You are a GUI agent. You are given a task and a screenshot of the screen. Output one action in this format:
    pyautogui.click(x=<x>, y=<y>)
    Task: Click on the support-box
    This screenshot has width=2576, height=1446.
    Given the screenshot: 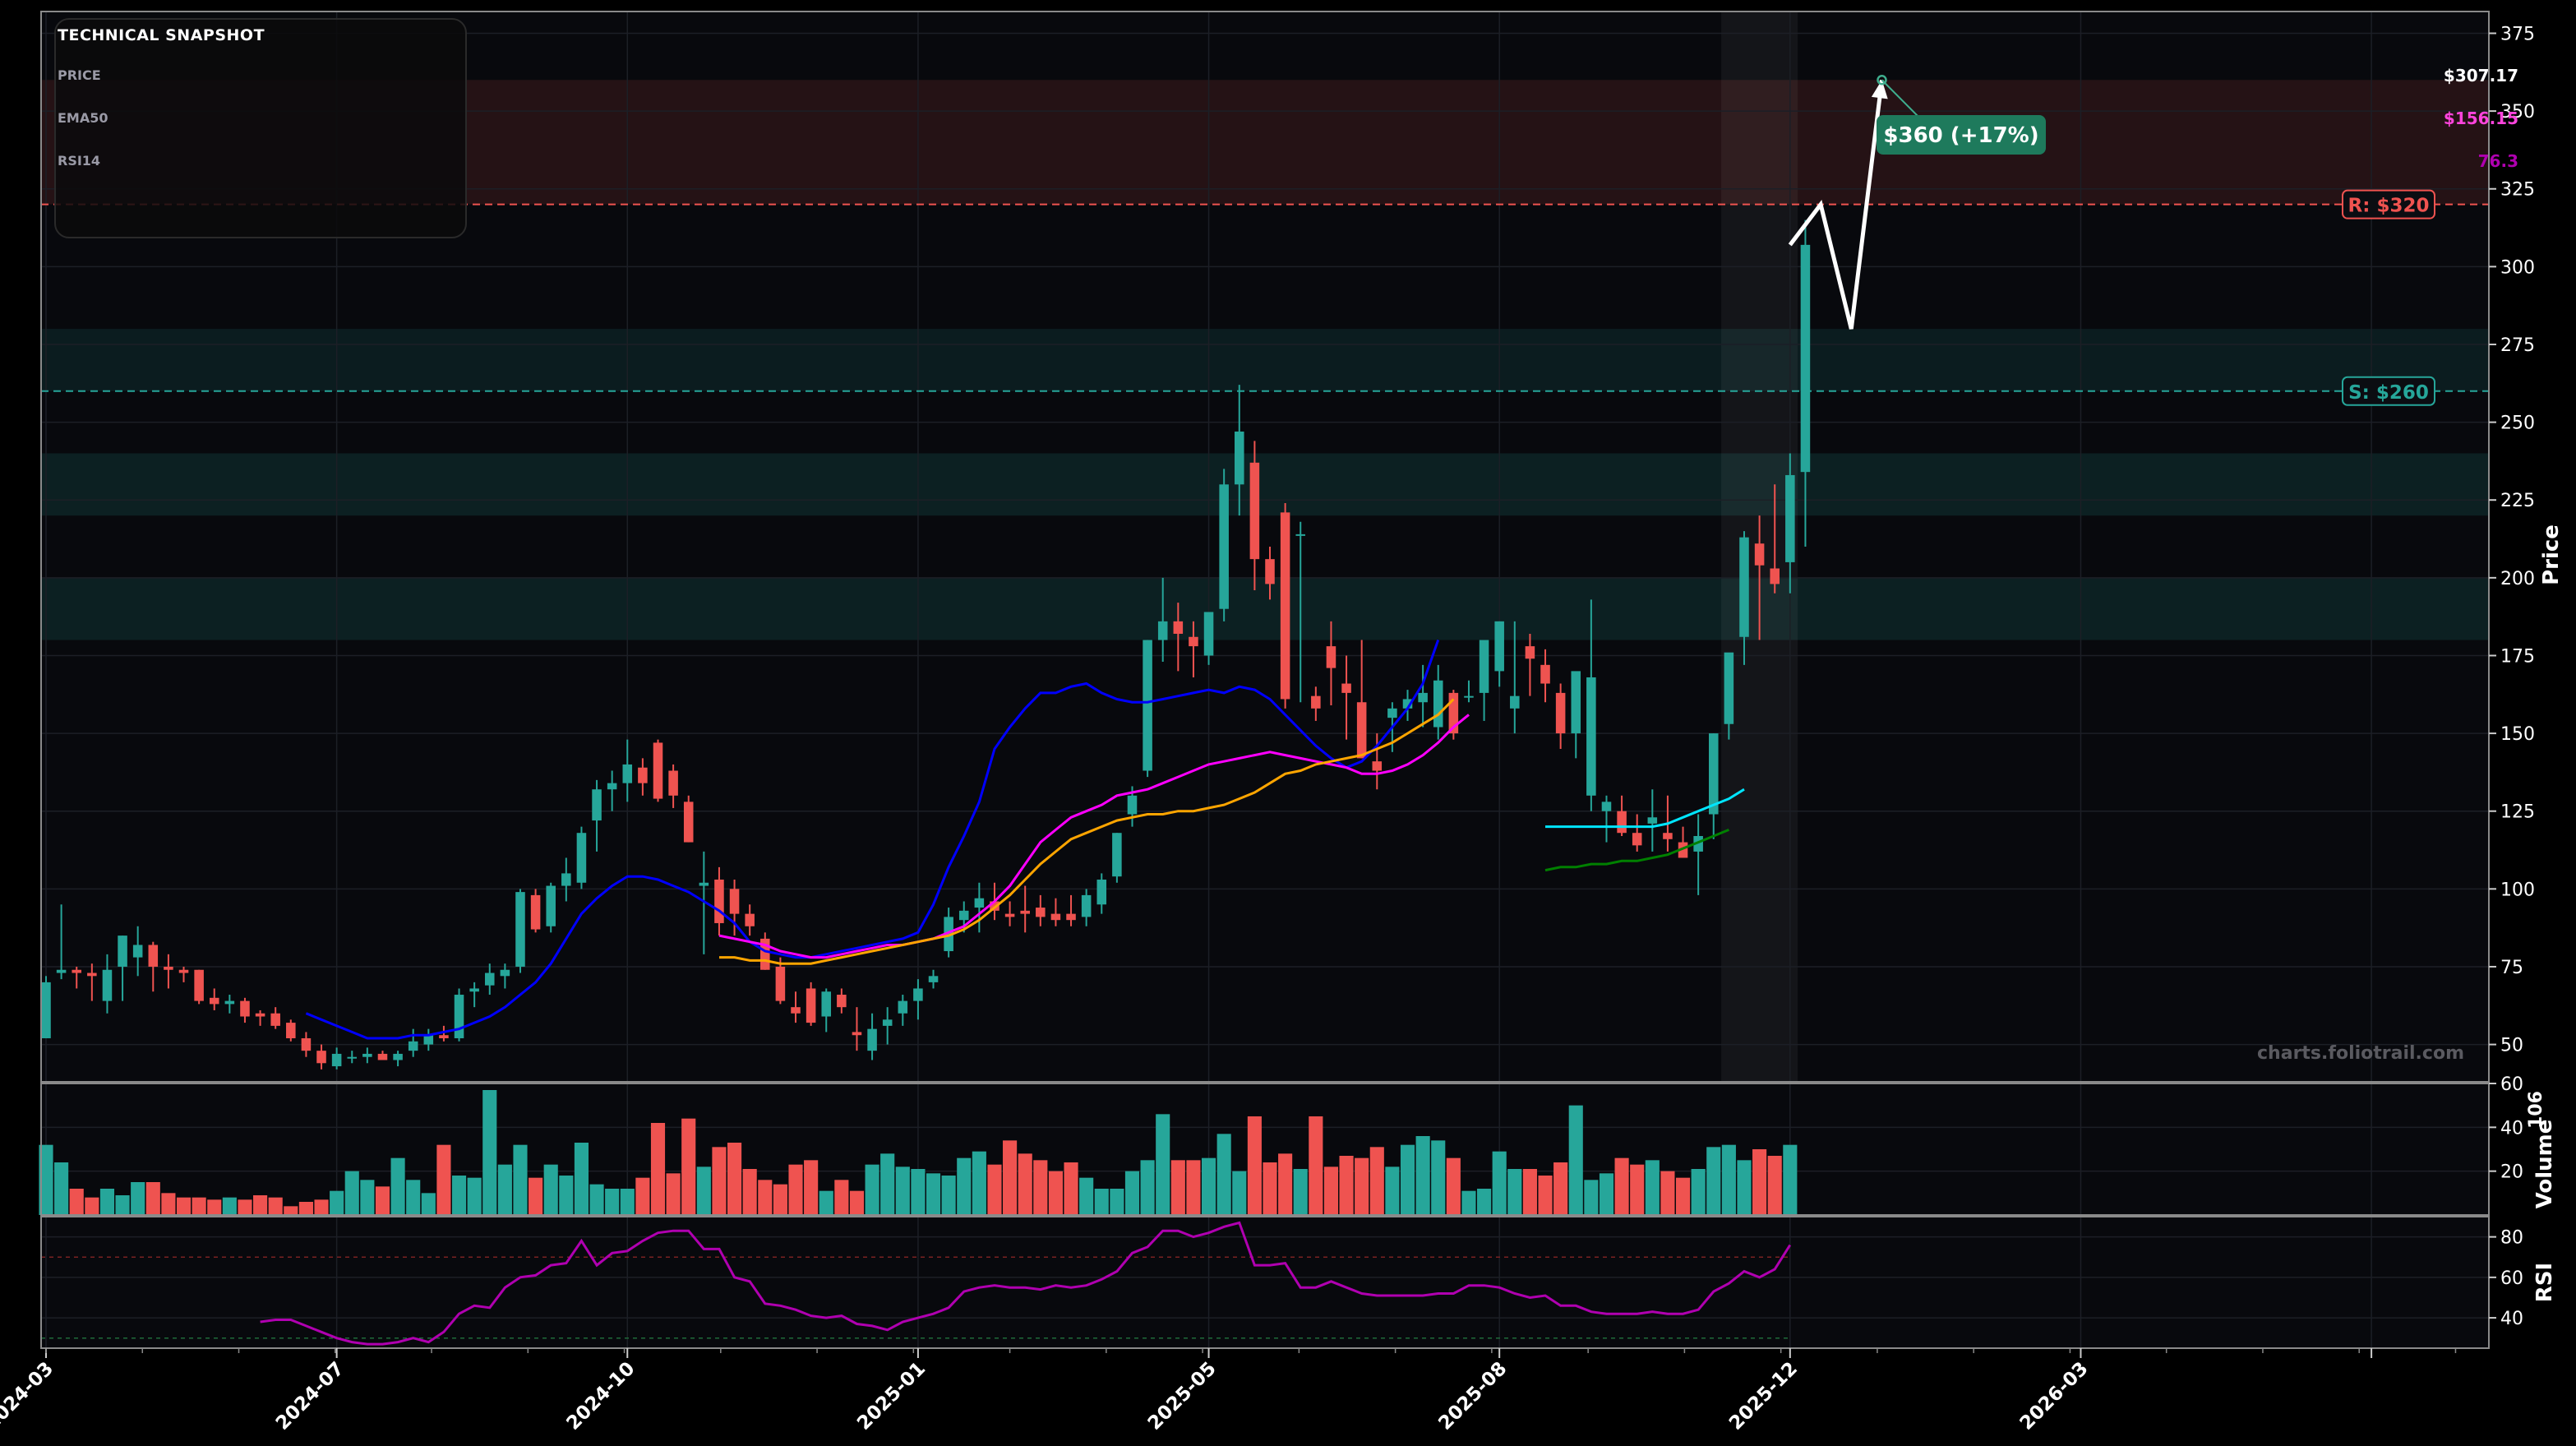 What is the action you would take?
    pyautogui.click(x=2388, y=391)
    